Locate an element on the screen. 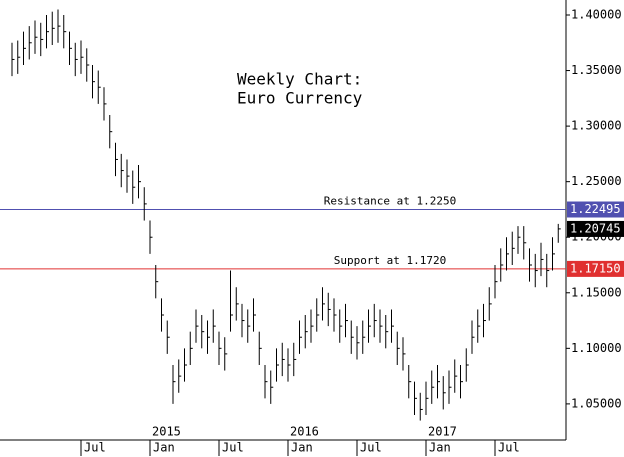  price-label: 1.17150 is located at coordinates (595, 268).